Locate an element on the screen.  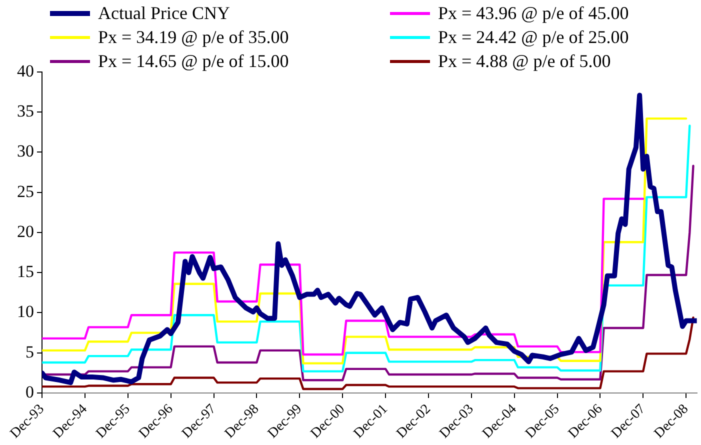
y-tick-label: 5 is located at coordinates (30, 352).